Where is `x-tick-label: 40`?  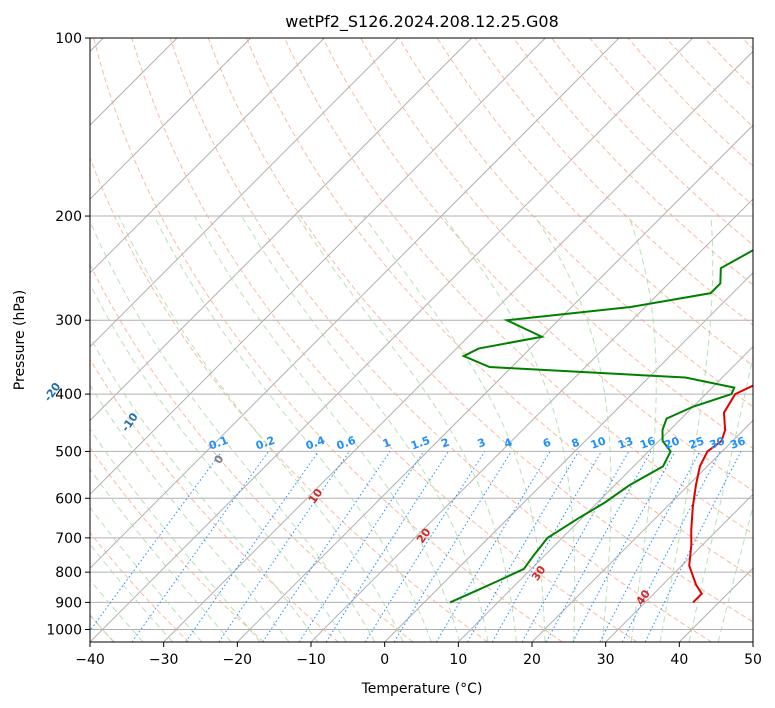 x-tick-label: 40 is located at coordinates (679, 660).